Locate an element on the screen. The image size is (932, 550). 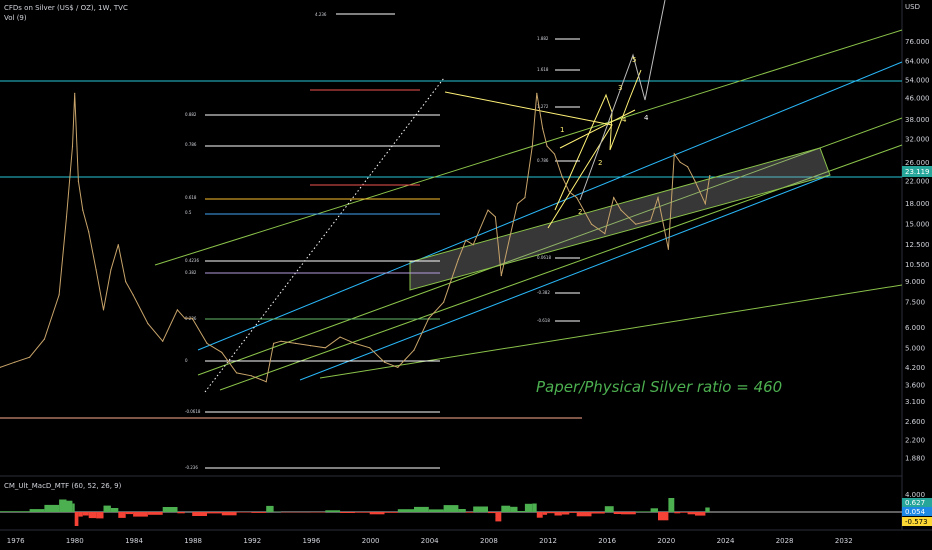
svg-text: 1.618 is located at coordinates (543, 69).